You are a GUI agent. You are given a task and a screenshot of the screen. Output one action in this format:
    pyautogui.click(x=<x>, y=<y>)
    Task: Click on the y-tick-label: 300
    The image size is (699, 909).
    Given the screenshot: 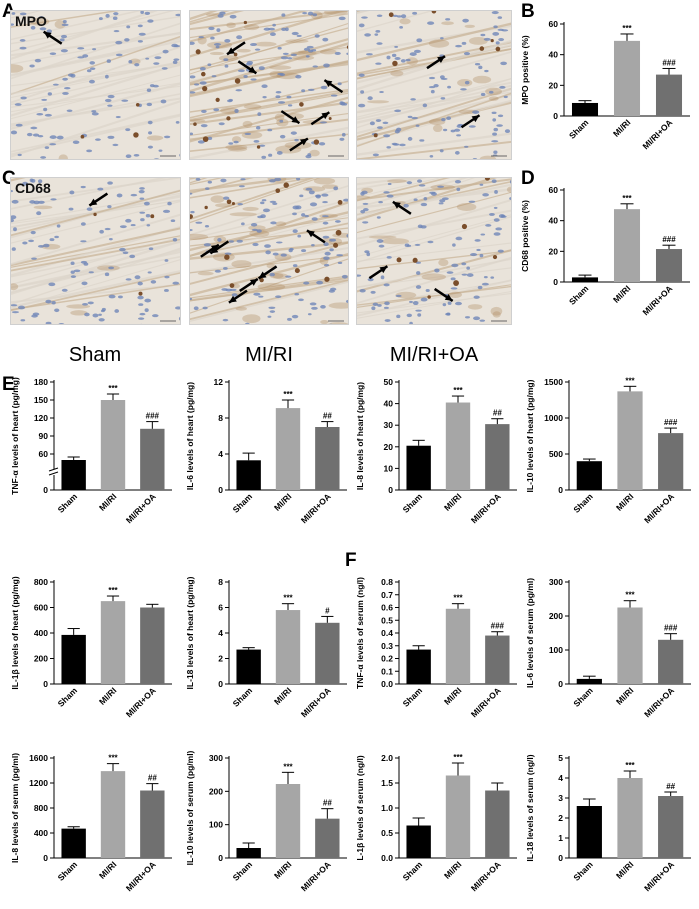 What is the action you would take?
    pyautogui.click(x=216, y=758)
    